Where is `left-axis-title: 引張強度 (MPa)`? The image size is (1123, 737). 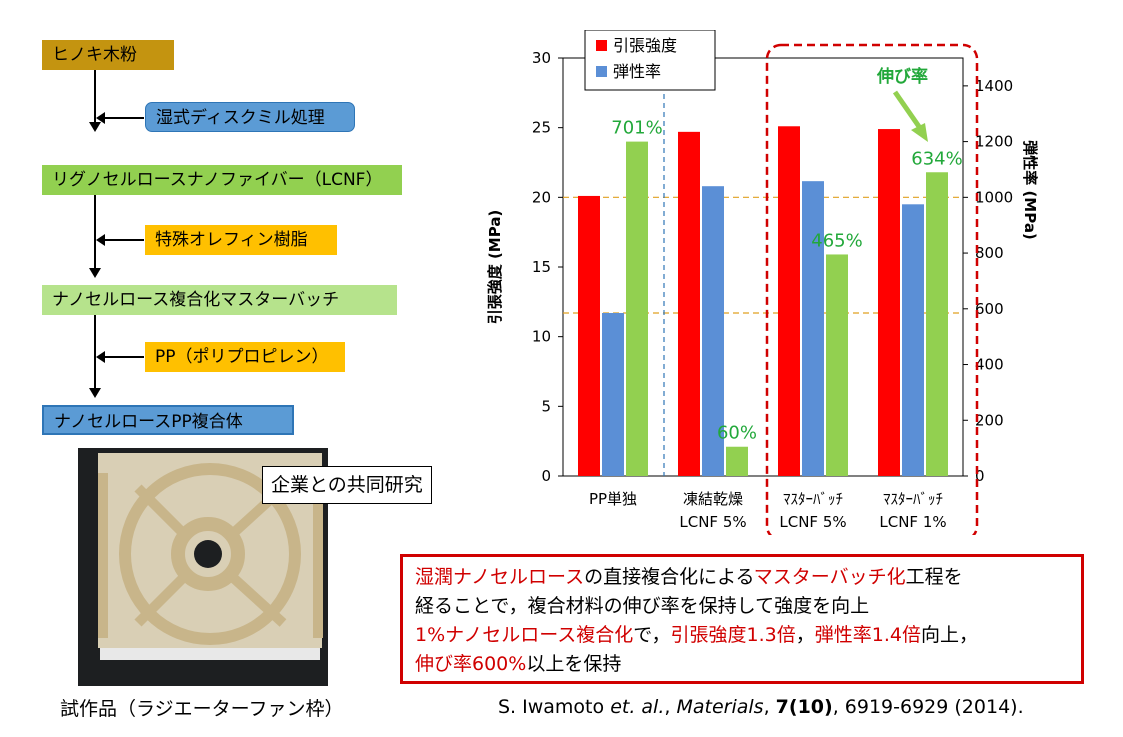
left-axis-title: 引張強度 (MPa) is located at coordinates (495, 267).